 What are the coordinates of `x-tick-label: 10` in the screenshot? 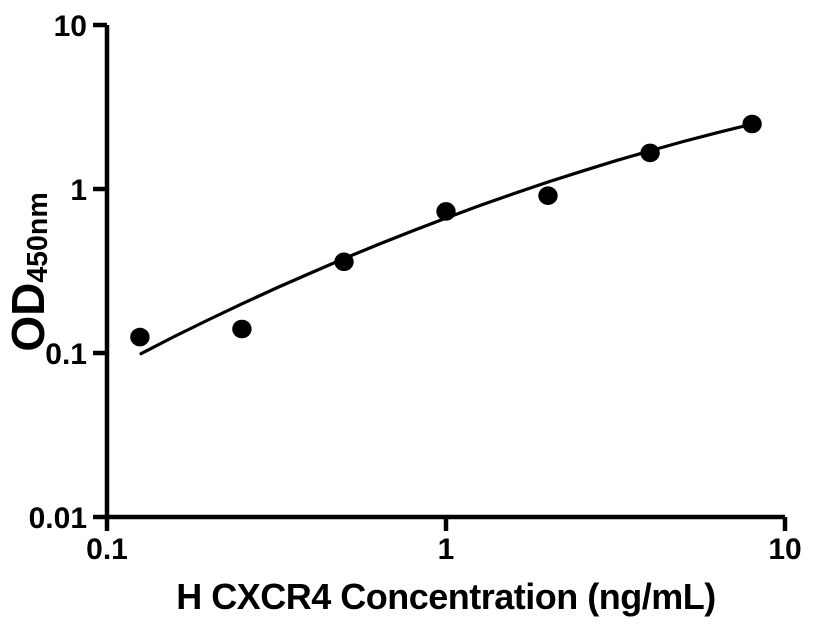 It's located at (784, 549).